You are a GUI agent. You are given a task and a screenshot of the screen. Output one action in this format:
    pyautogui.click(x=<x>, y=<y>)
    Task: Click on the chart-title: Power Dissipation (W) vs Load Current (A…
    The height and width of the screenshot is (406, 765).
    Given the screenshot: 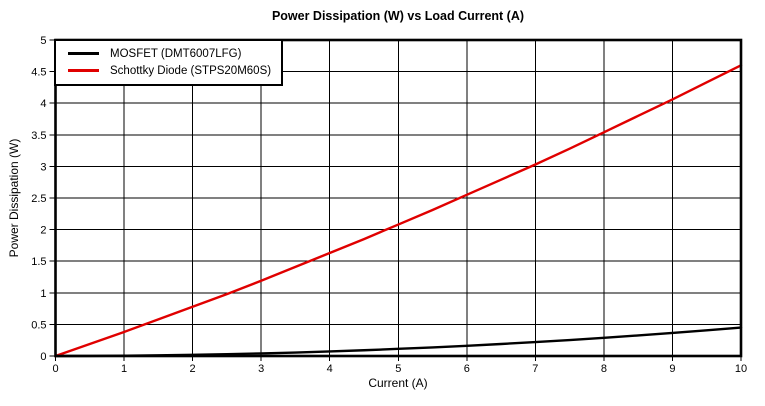 What is the action you would take?
    pyautogui.click(x=398, y=16)
    